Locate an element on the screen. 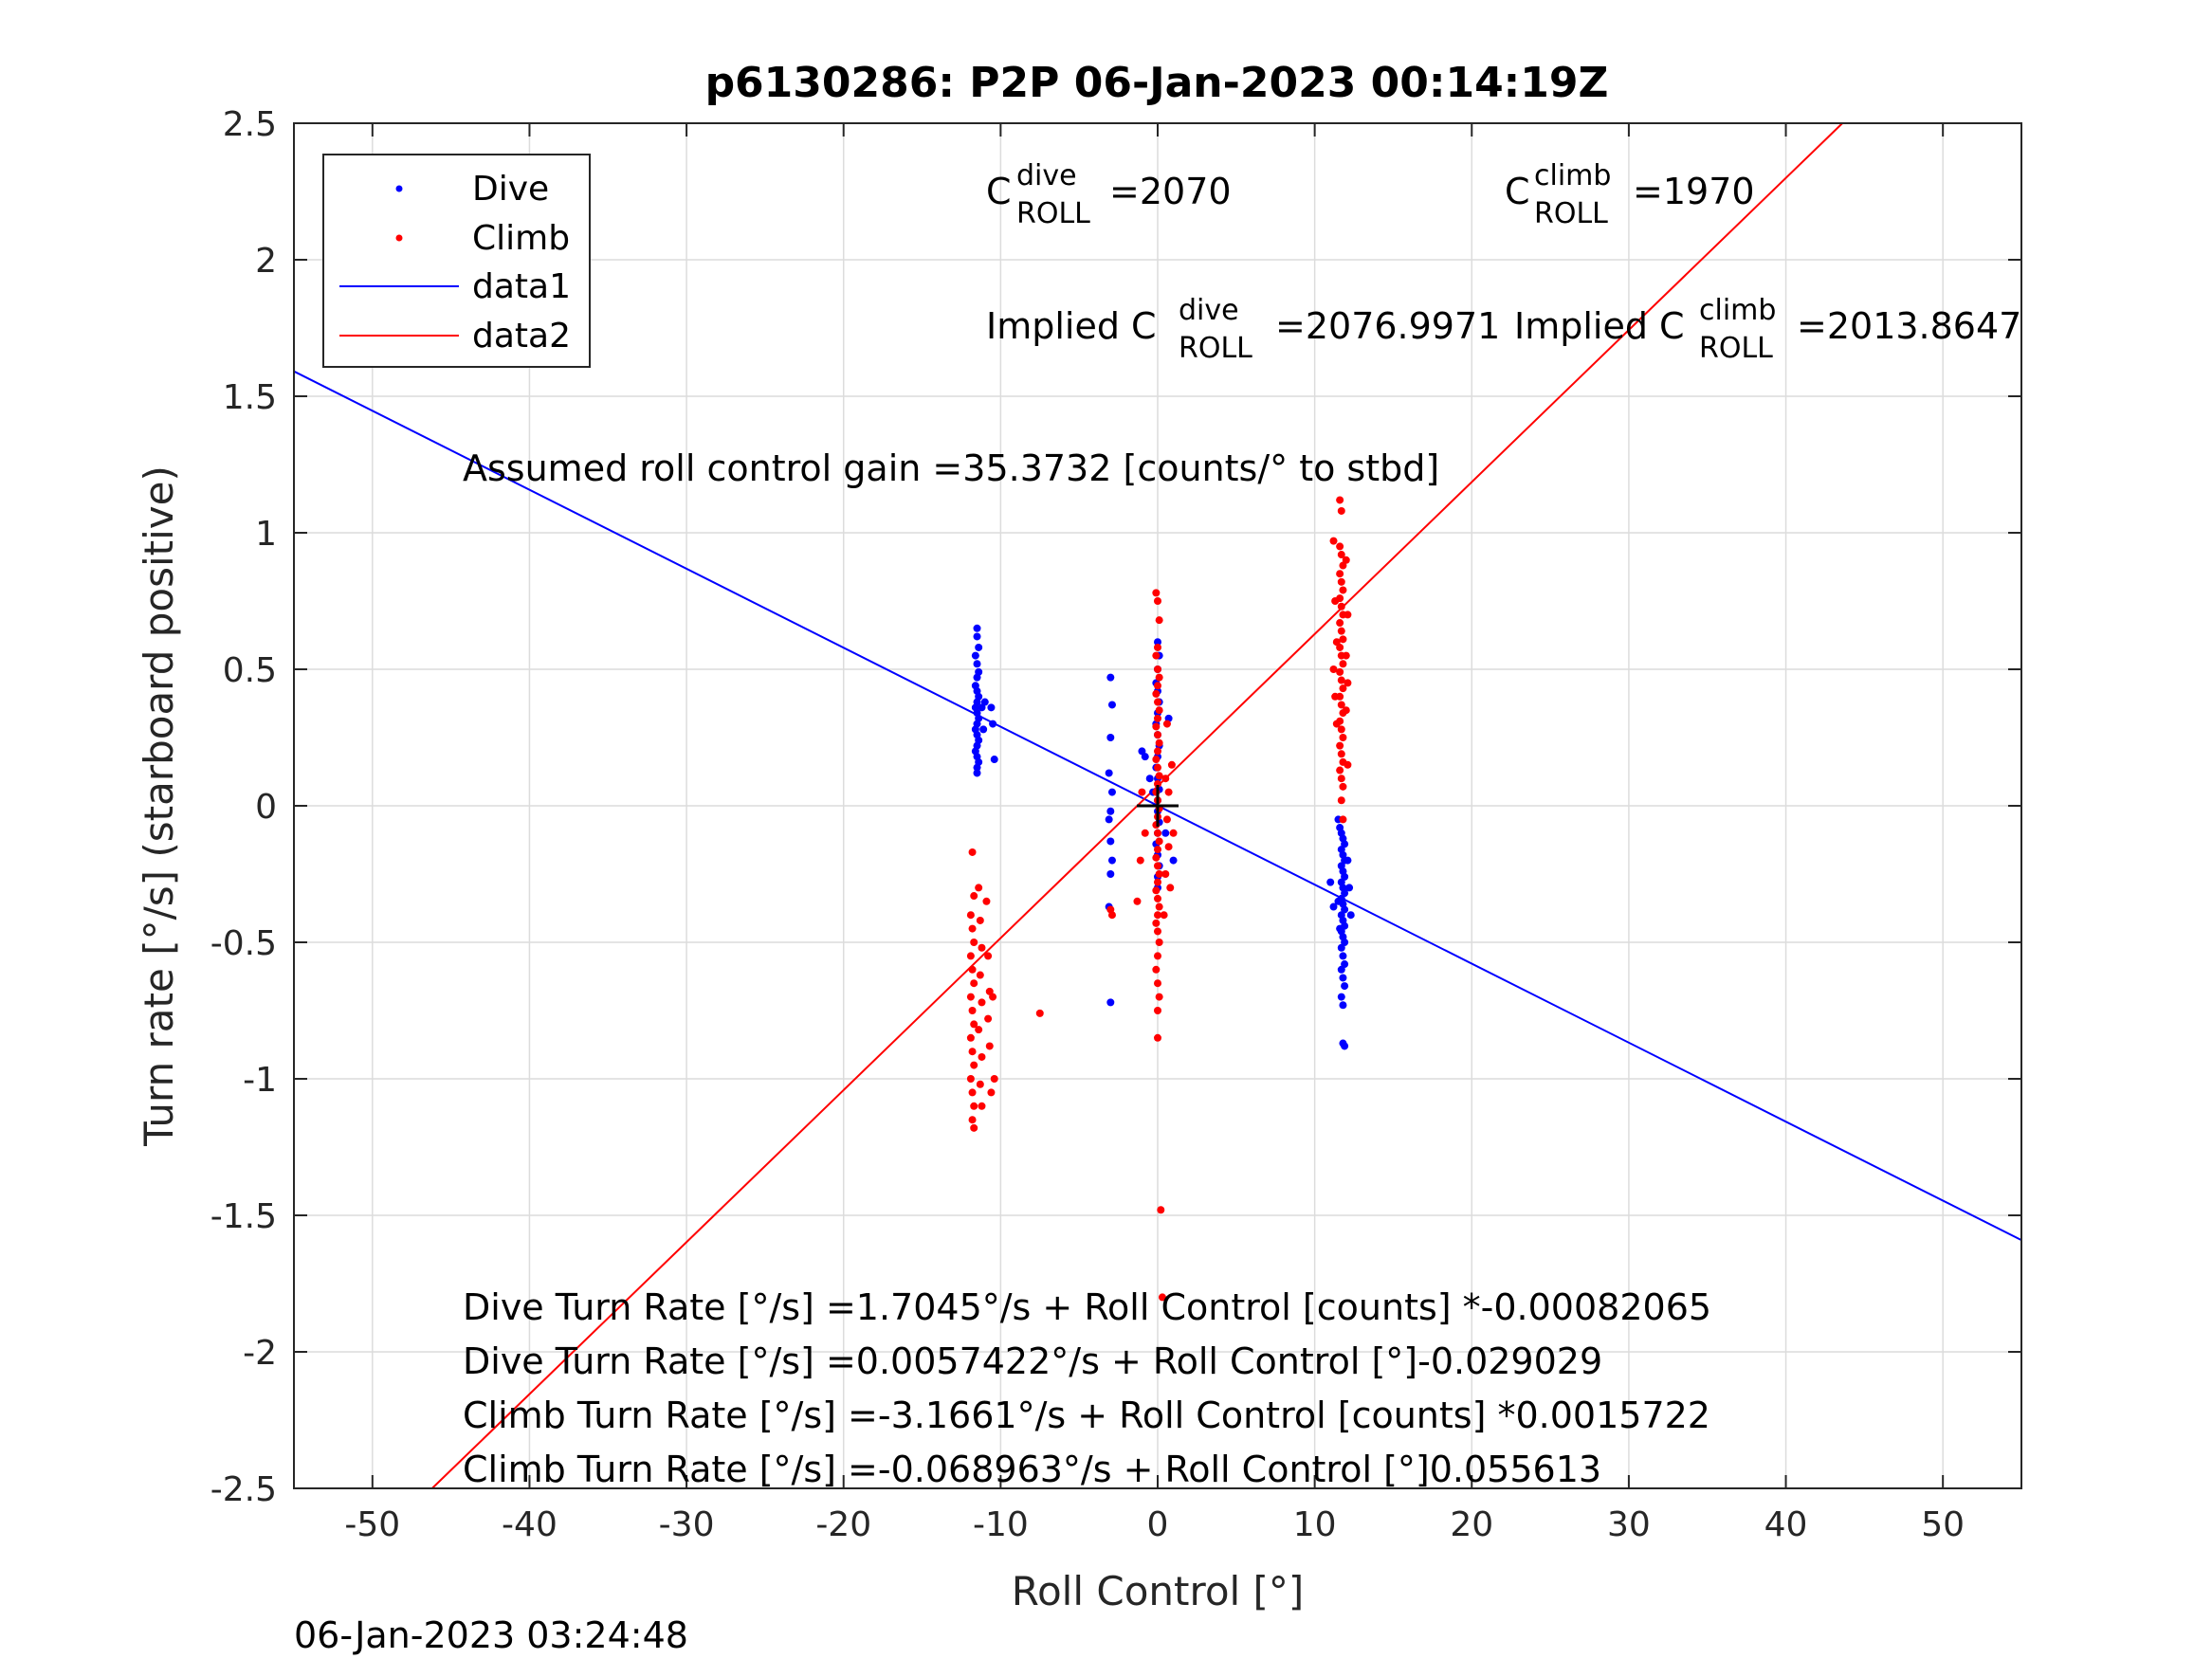  implied-climb-prefix: Implied C is located at coordinates (1599, 326).